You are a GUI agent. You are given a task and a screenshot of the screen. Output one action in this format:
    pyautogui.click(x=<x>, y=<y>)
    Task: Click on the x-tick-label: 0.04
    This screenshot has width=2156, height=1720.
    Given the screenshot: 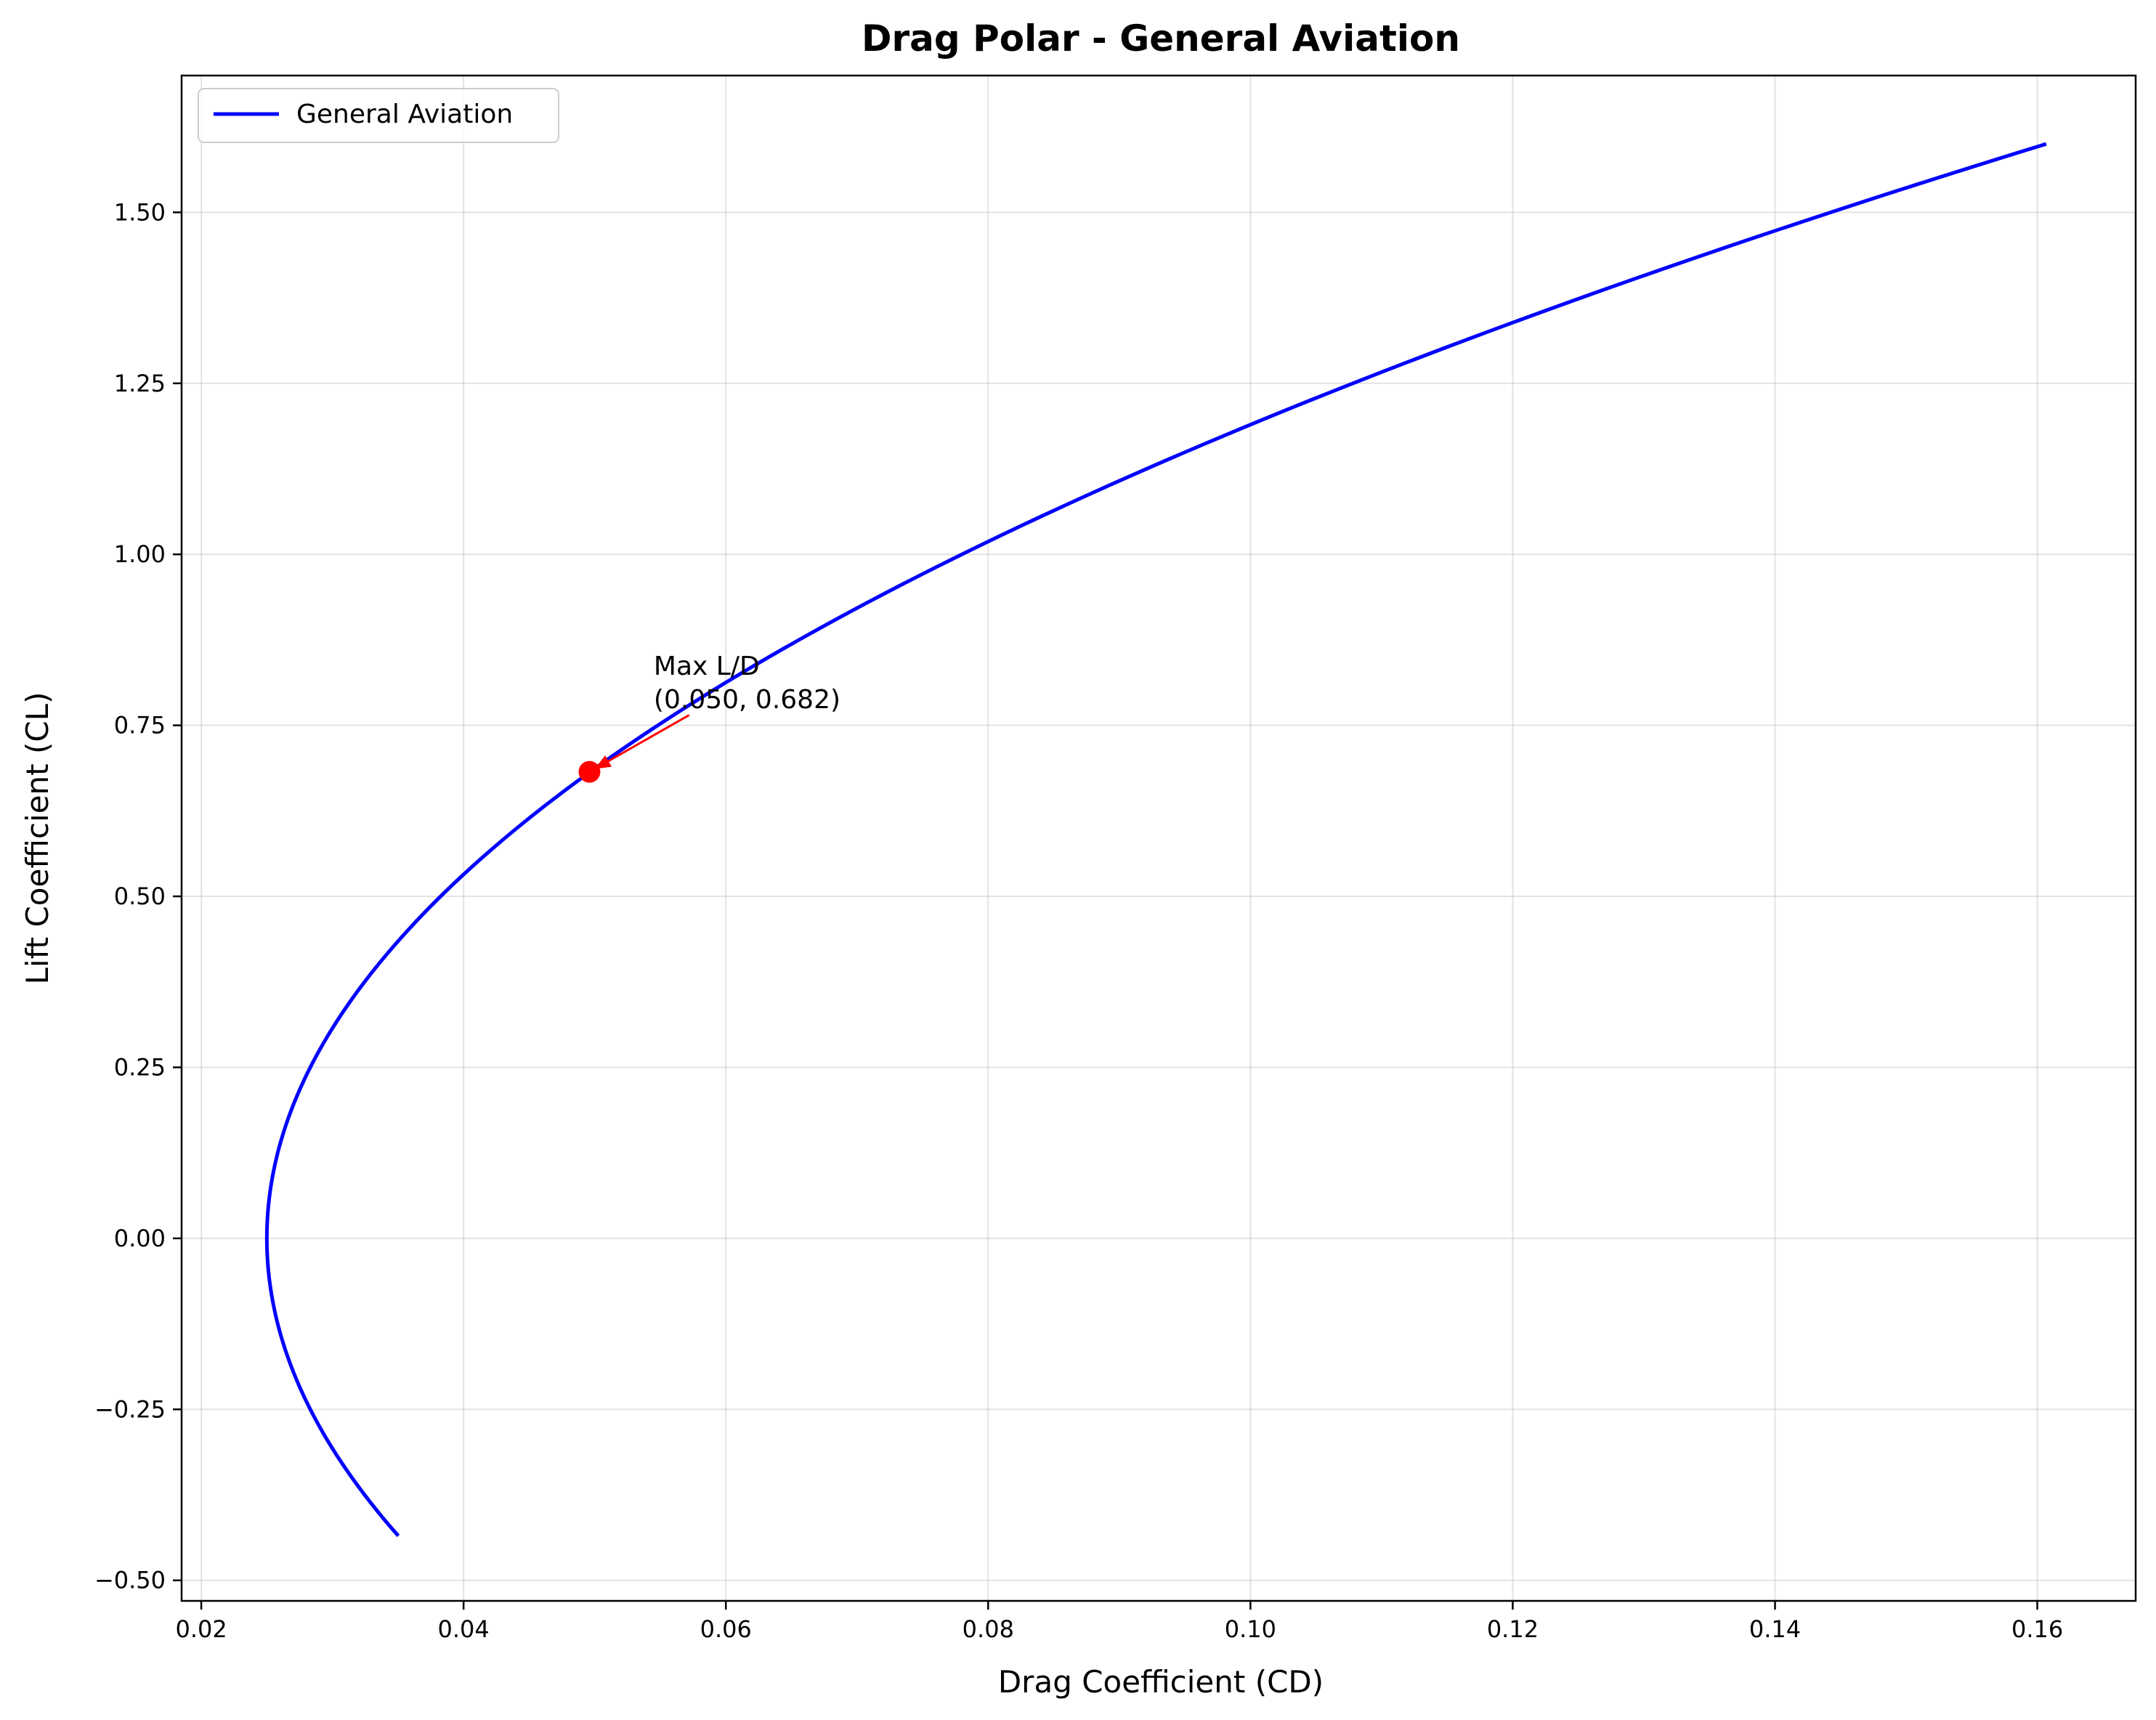 What is the action you would take?
    pyautogui.click(x=464, y=1629)
    